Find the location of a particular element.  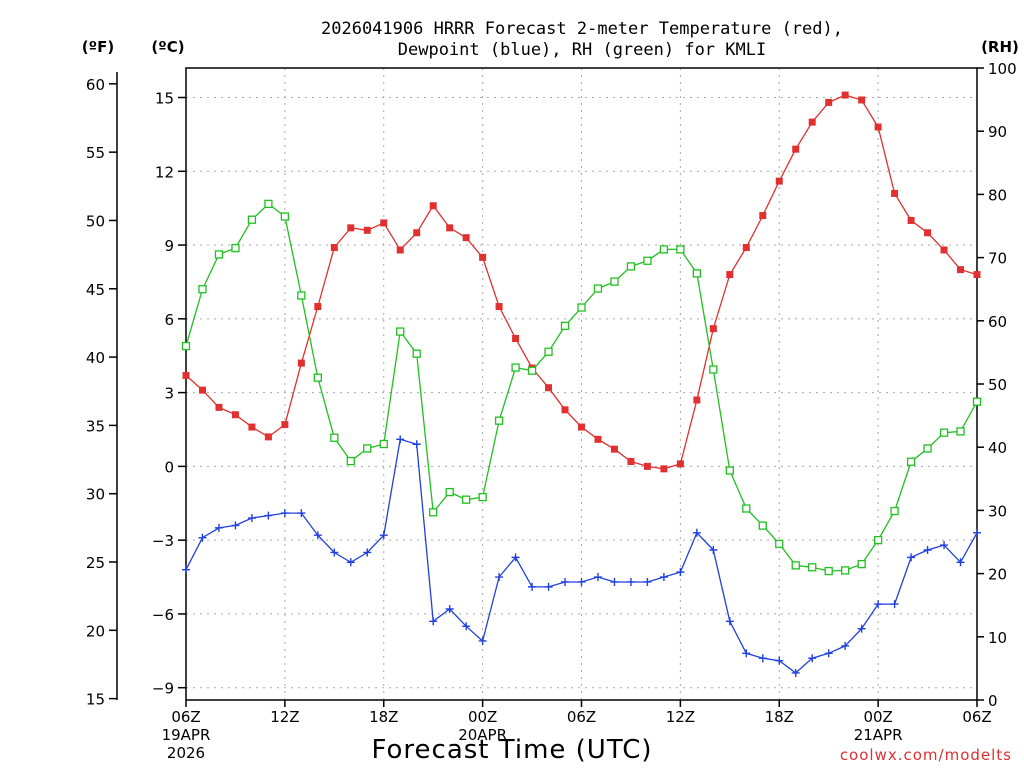

time-tick-label: 12Z is located at coordinates (284, 717).